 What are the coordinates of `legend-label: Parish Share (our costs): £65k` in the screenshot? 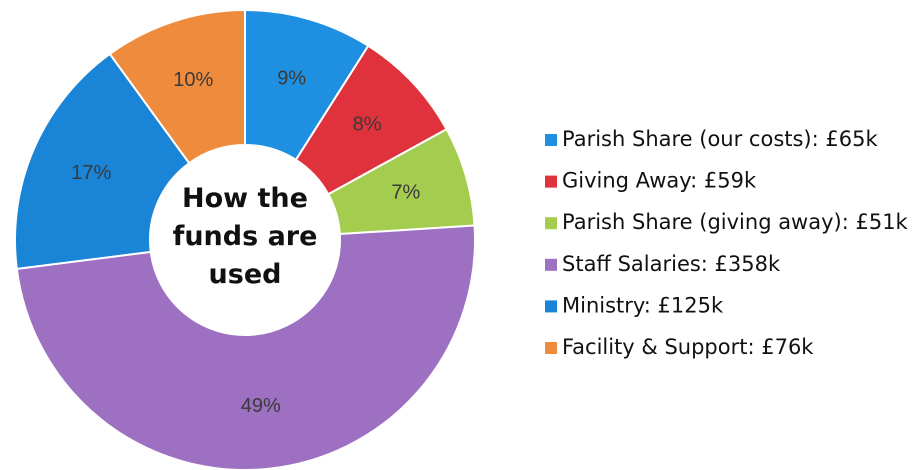 It's located at (720, 139).